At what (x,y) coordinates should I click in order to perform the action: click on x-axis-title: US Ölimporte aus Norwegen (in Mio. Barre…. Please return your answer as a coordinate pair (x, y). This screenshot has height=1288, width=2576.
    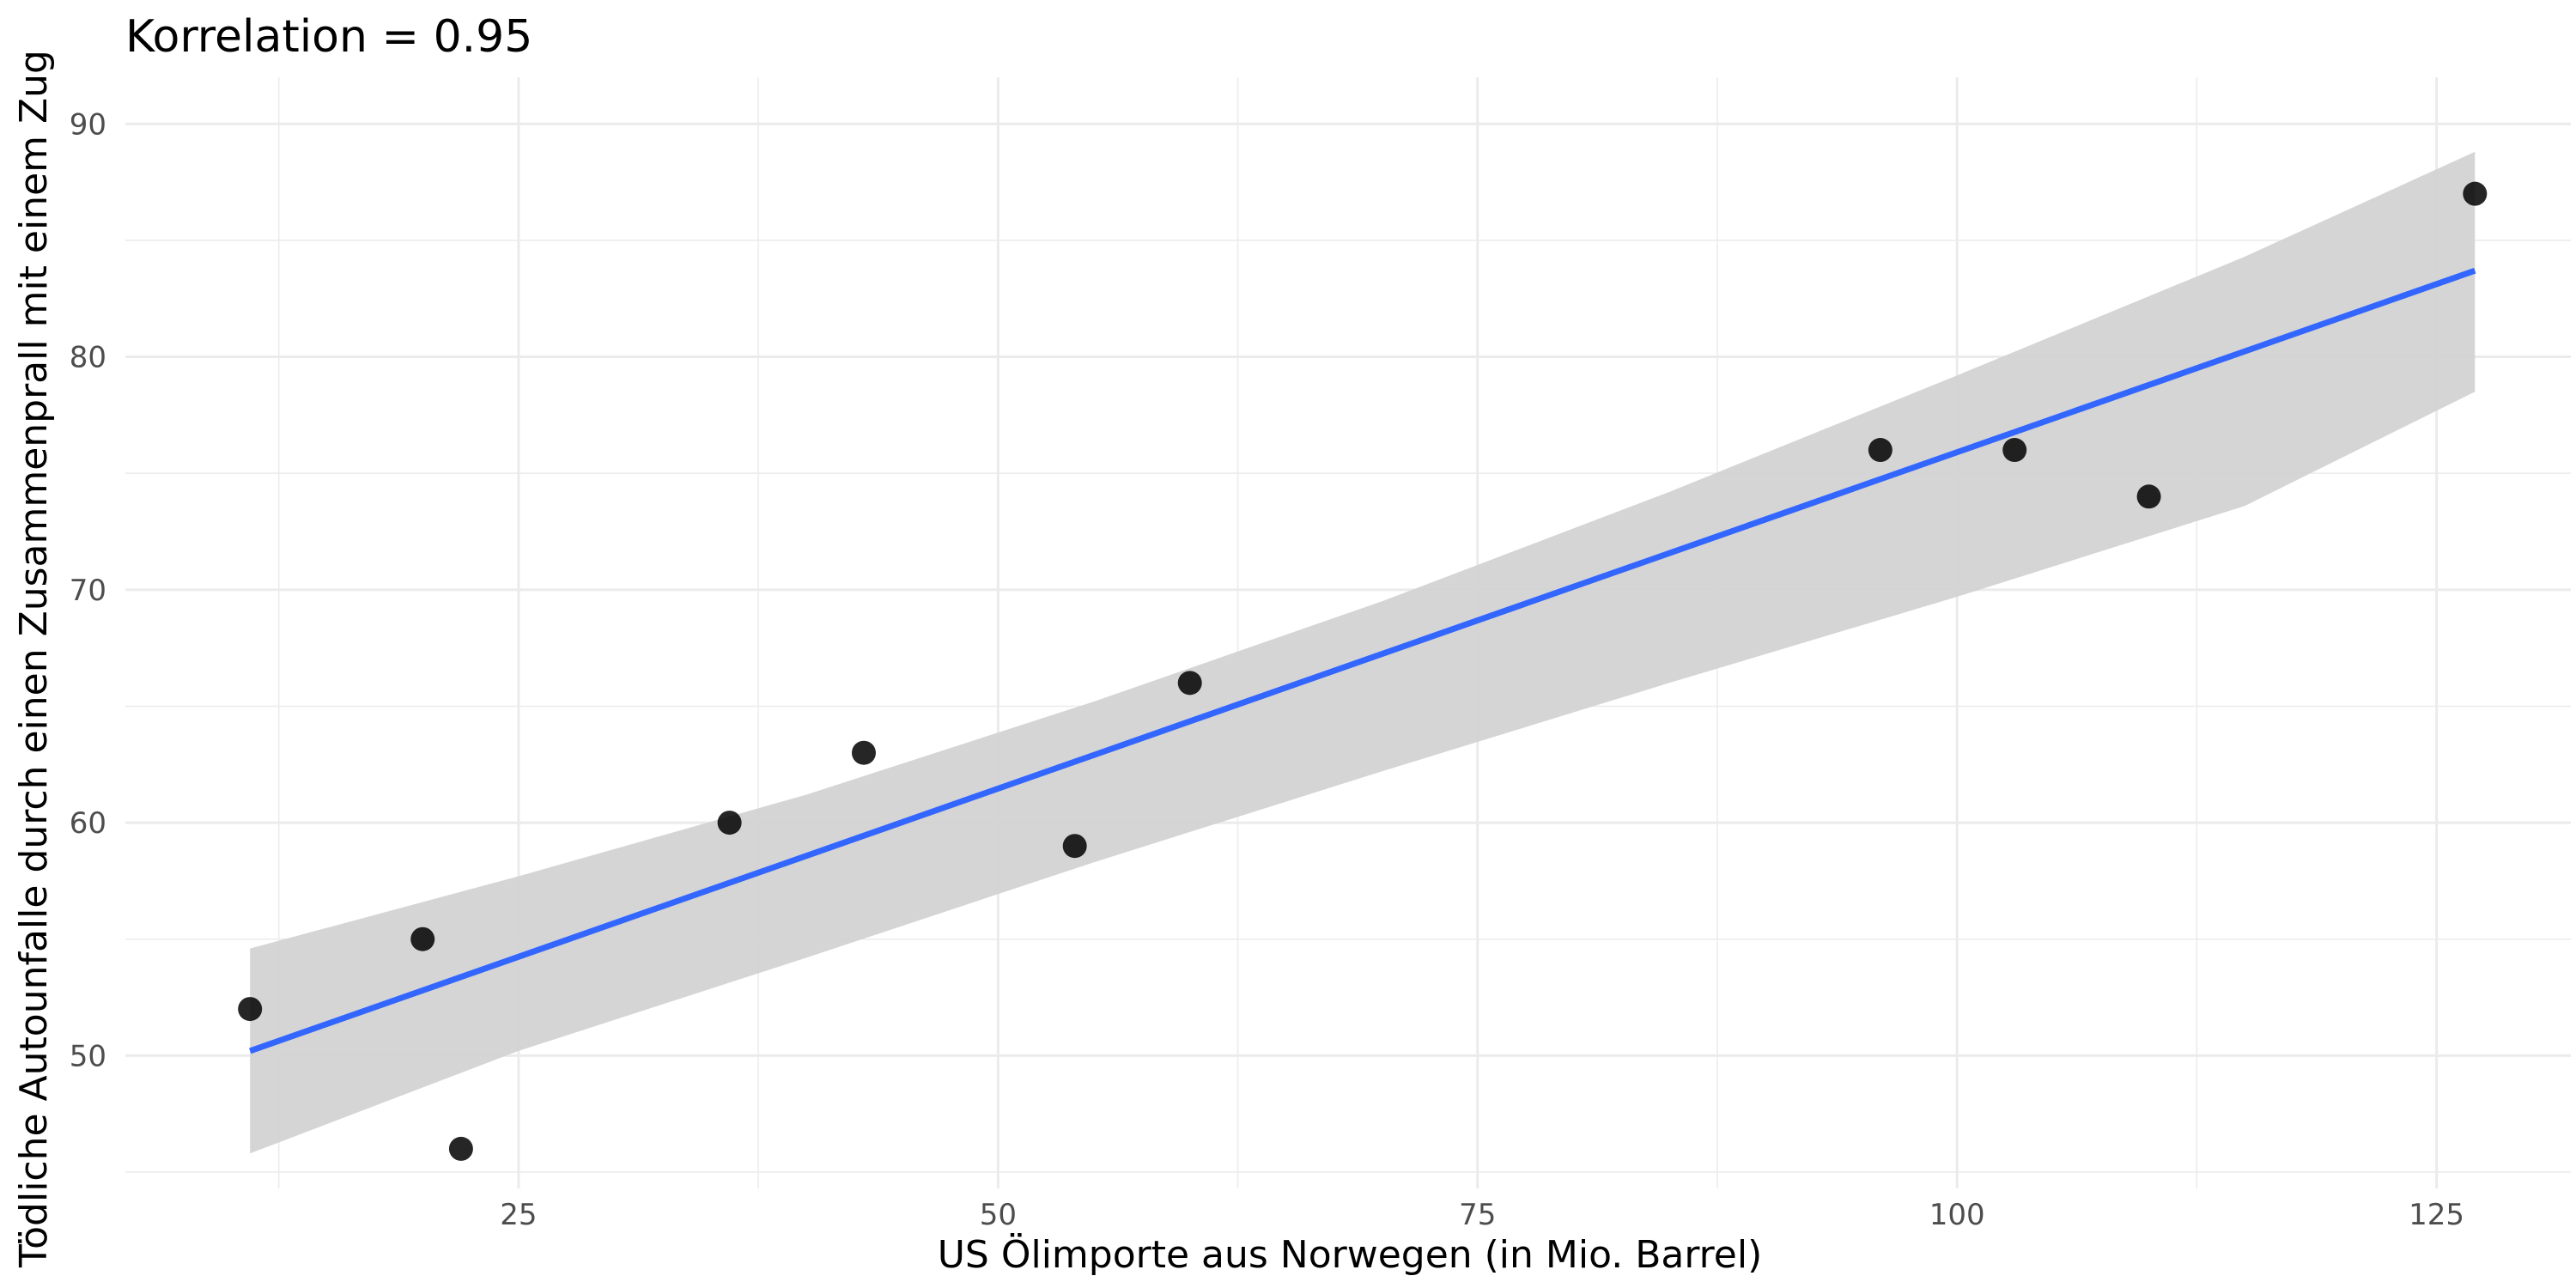
    Looking at the image, I should click on (1350, 1254).